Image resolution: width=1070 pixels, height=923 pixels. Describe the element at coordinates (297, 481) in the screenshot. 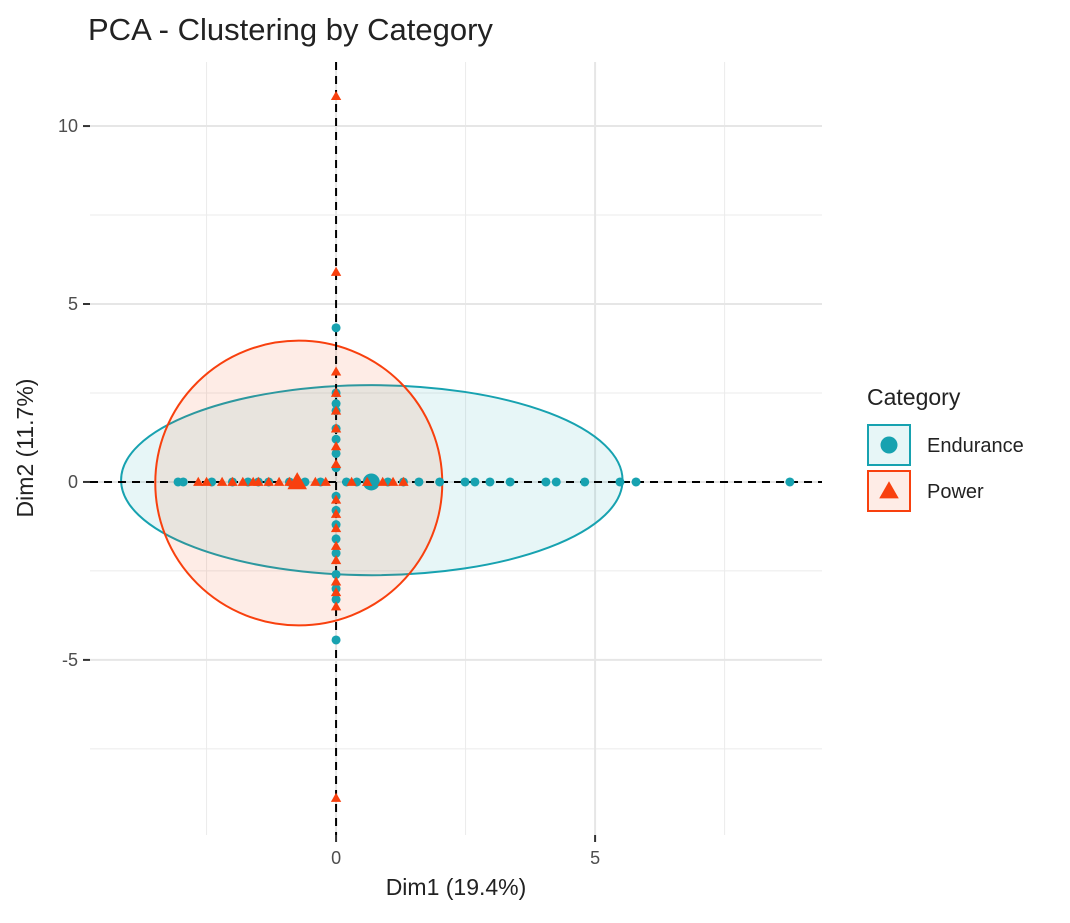

I see `centroid` at that location.